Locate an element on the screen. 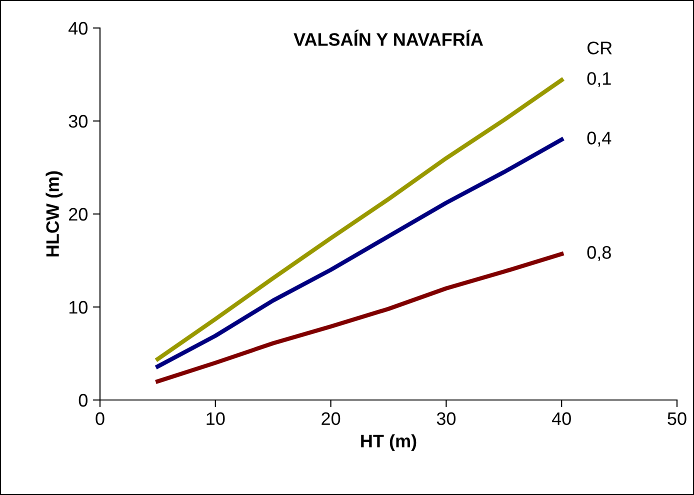 This screenshot has height=495, width=694. x-tick-label: 40 is located at coordinates (561, 419).